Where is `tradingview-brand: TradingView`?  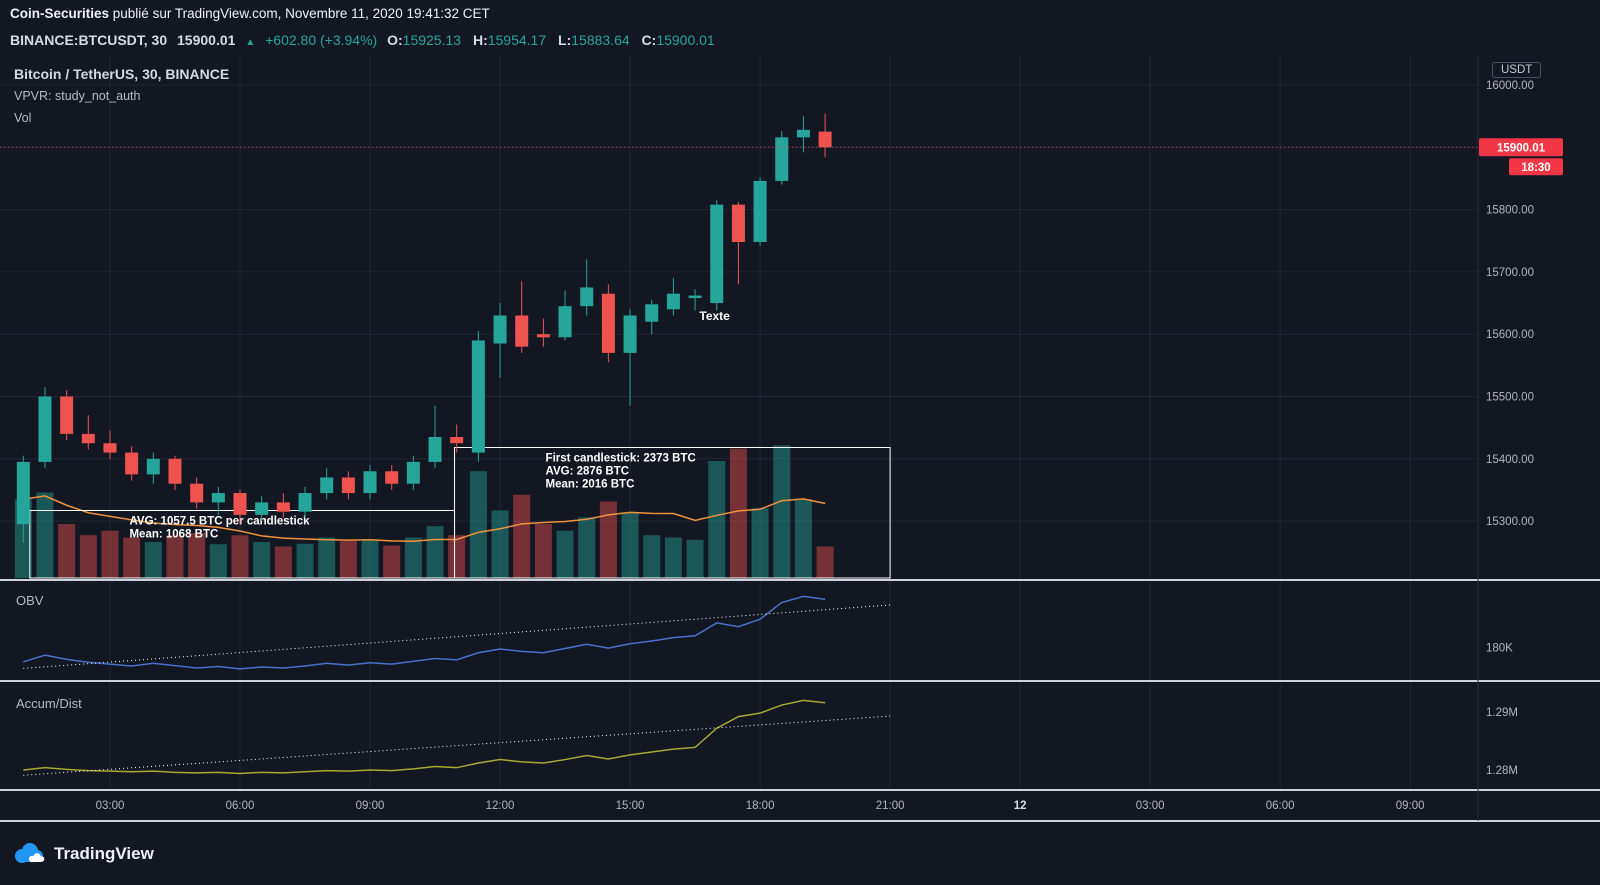 tradingview-brand: TradingView is located at coordinates (104, 853).